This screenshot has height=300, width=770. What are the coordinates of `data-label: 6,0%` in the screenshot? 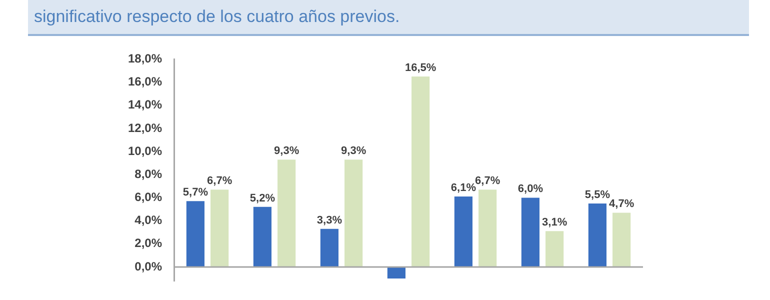 It's located at (531, 189).